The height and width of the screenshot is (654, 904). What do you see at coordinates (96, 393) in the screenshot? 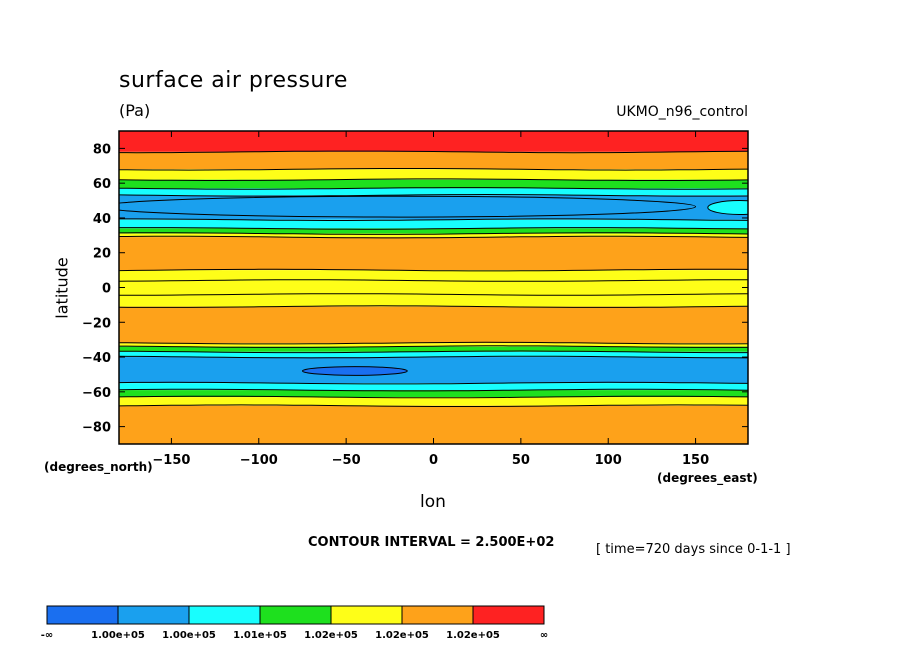
I see `y-tick-label: −60` at bounding box center [96, 393].